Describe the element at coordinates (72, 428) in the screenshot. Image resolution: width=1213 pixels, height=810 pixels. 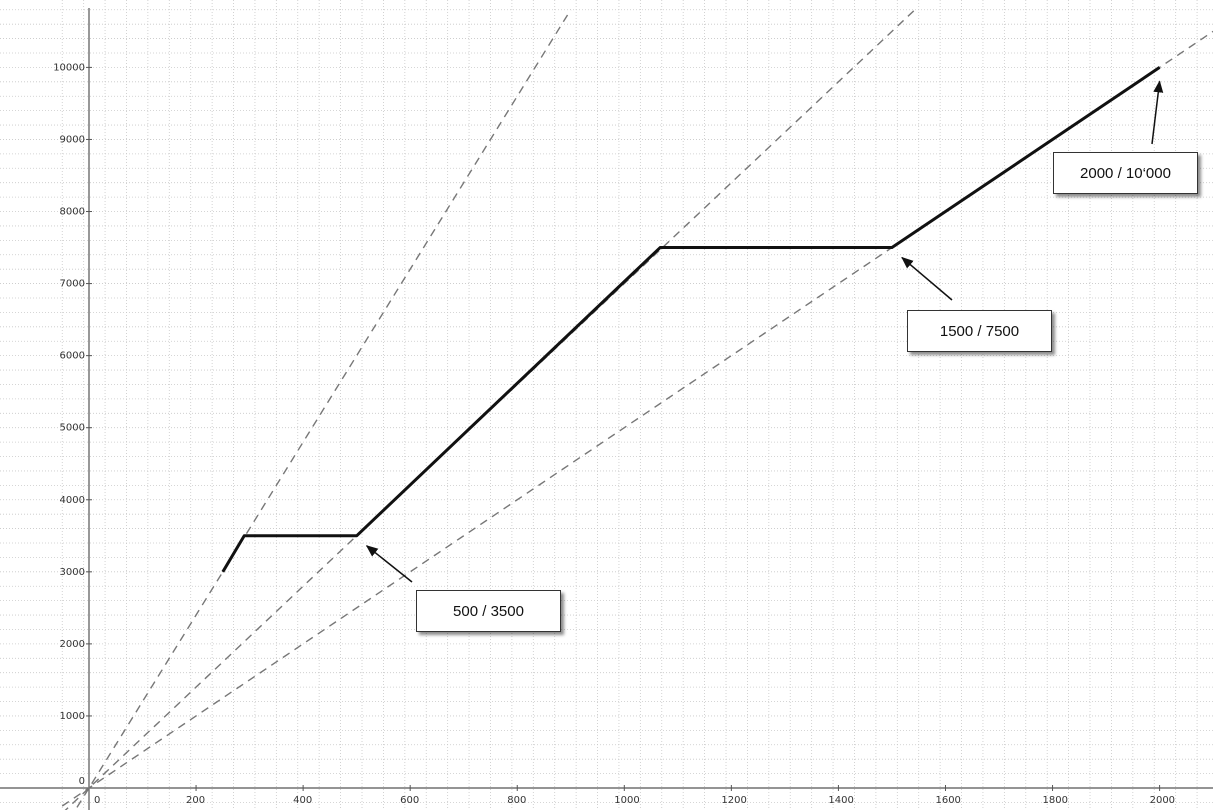
I see `y-tick-label: 5000` at that location.